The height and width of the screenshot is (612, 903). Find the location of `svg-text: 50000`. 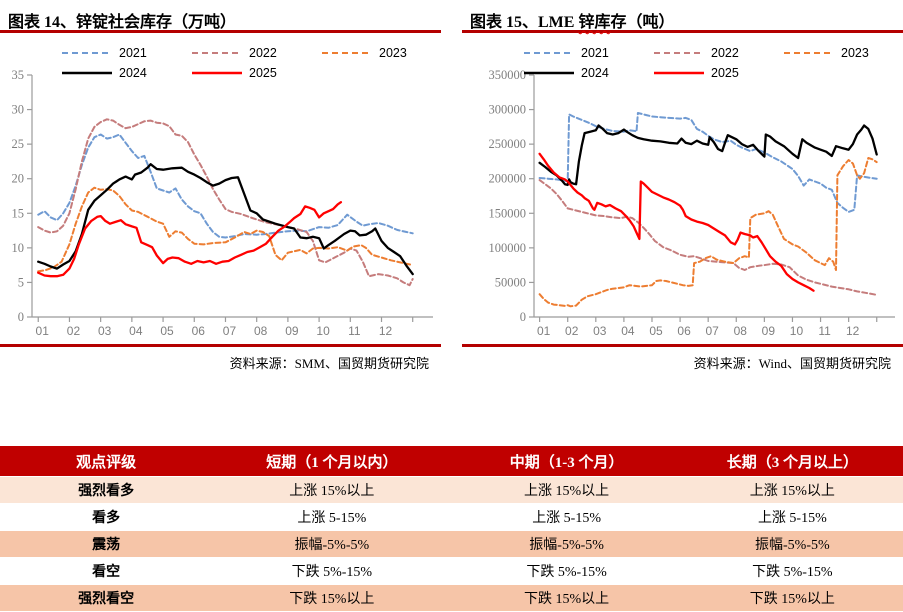

svg-text: 50000 is located at coordinates (510, 282).